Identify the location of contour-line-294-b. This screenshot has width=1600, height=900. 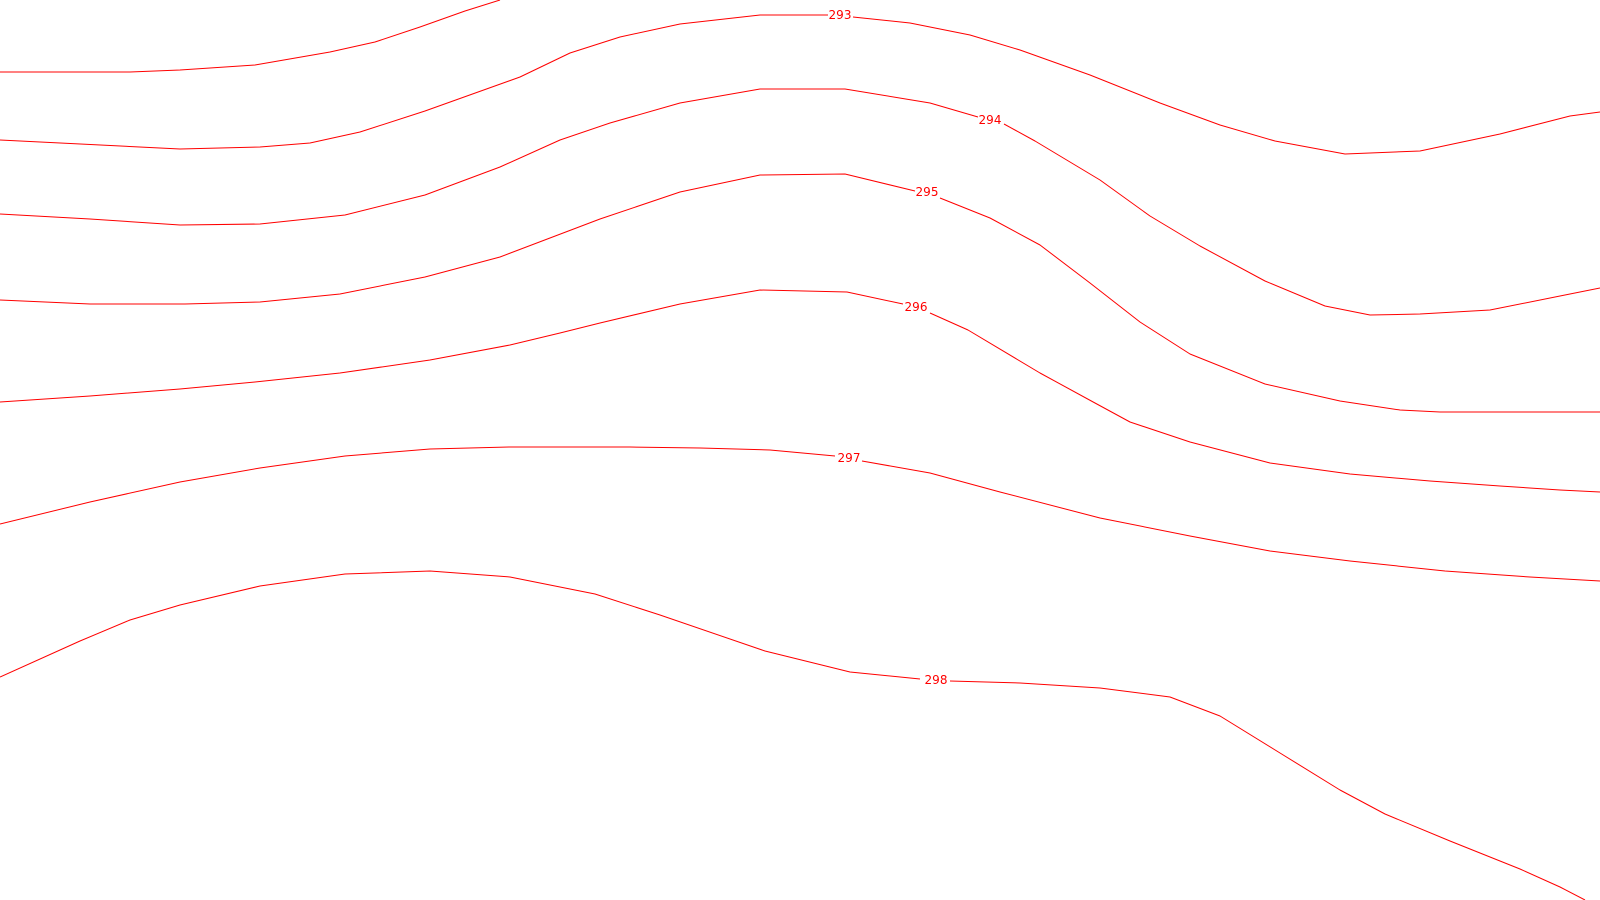
(1301, 219).